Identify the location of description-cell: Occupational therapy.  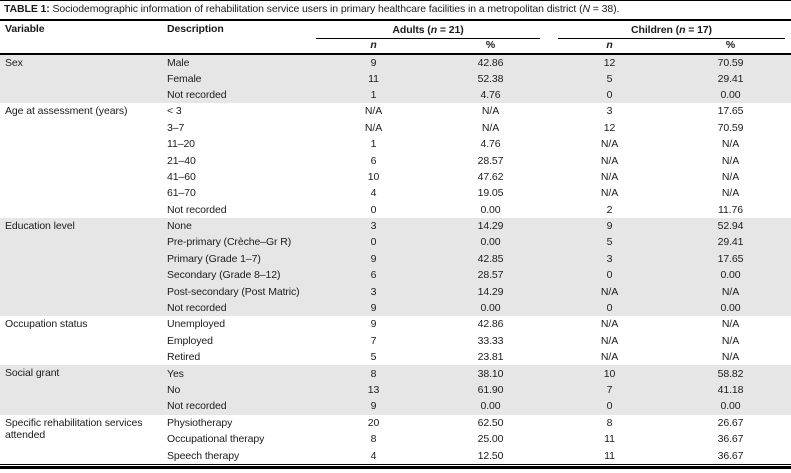
(216, 439).